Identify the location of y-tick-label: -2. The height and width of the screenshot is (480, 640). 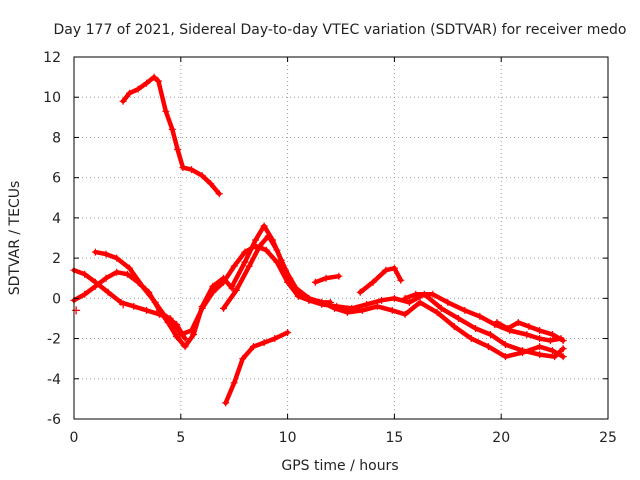
(54, 340).